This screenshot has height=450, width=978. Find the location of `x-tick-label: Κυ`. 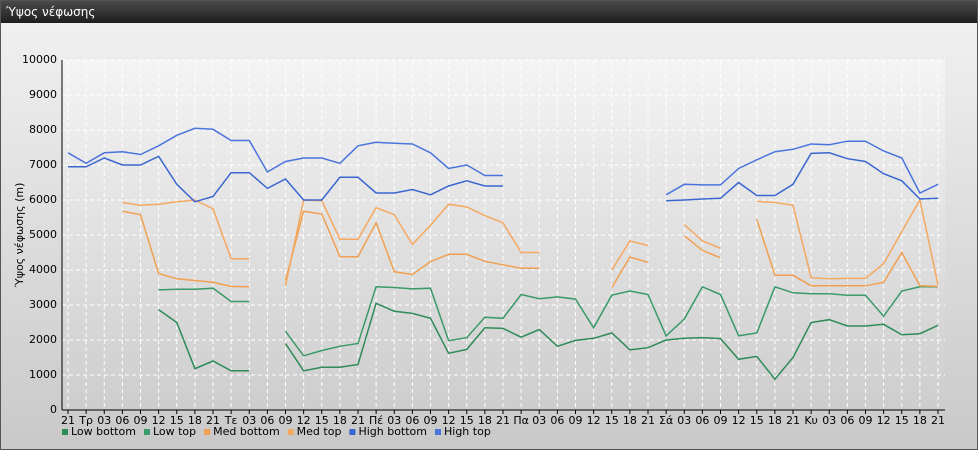

x-tick-label: Κυ is located at coordinates (811, 420).